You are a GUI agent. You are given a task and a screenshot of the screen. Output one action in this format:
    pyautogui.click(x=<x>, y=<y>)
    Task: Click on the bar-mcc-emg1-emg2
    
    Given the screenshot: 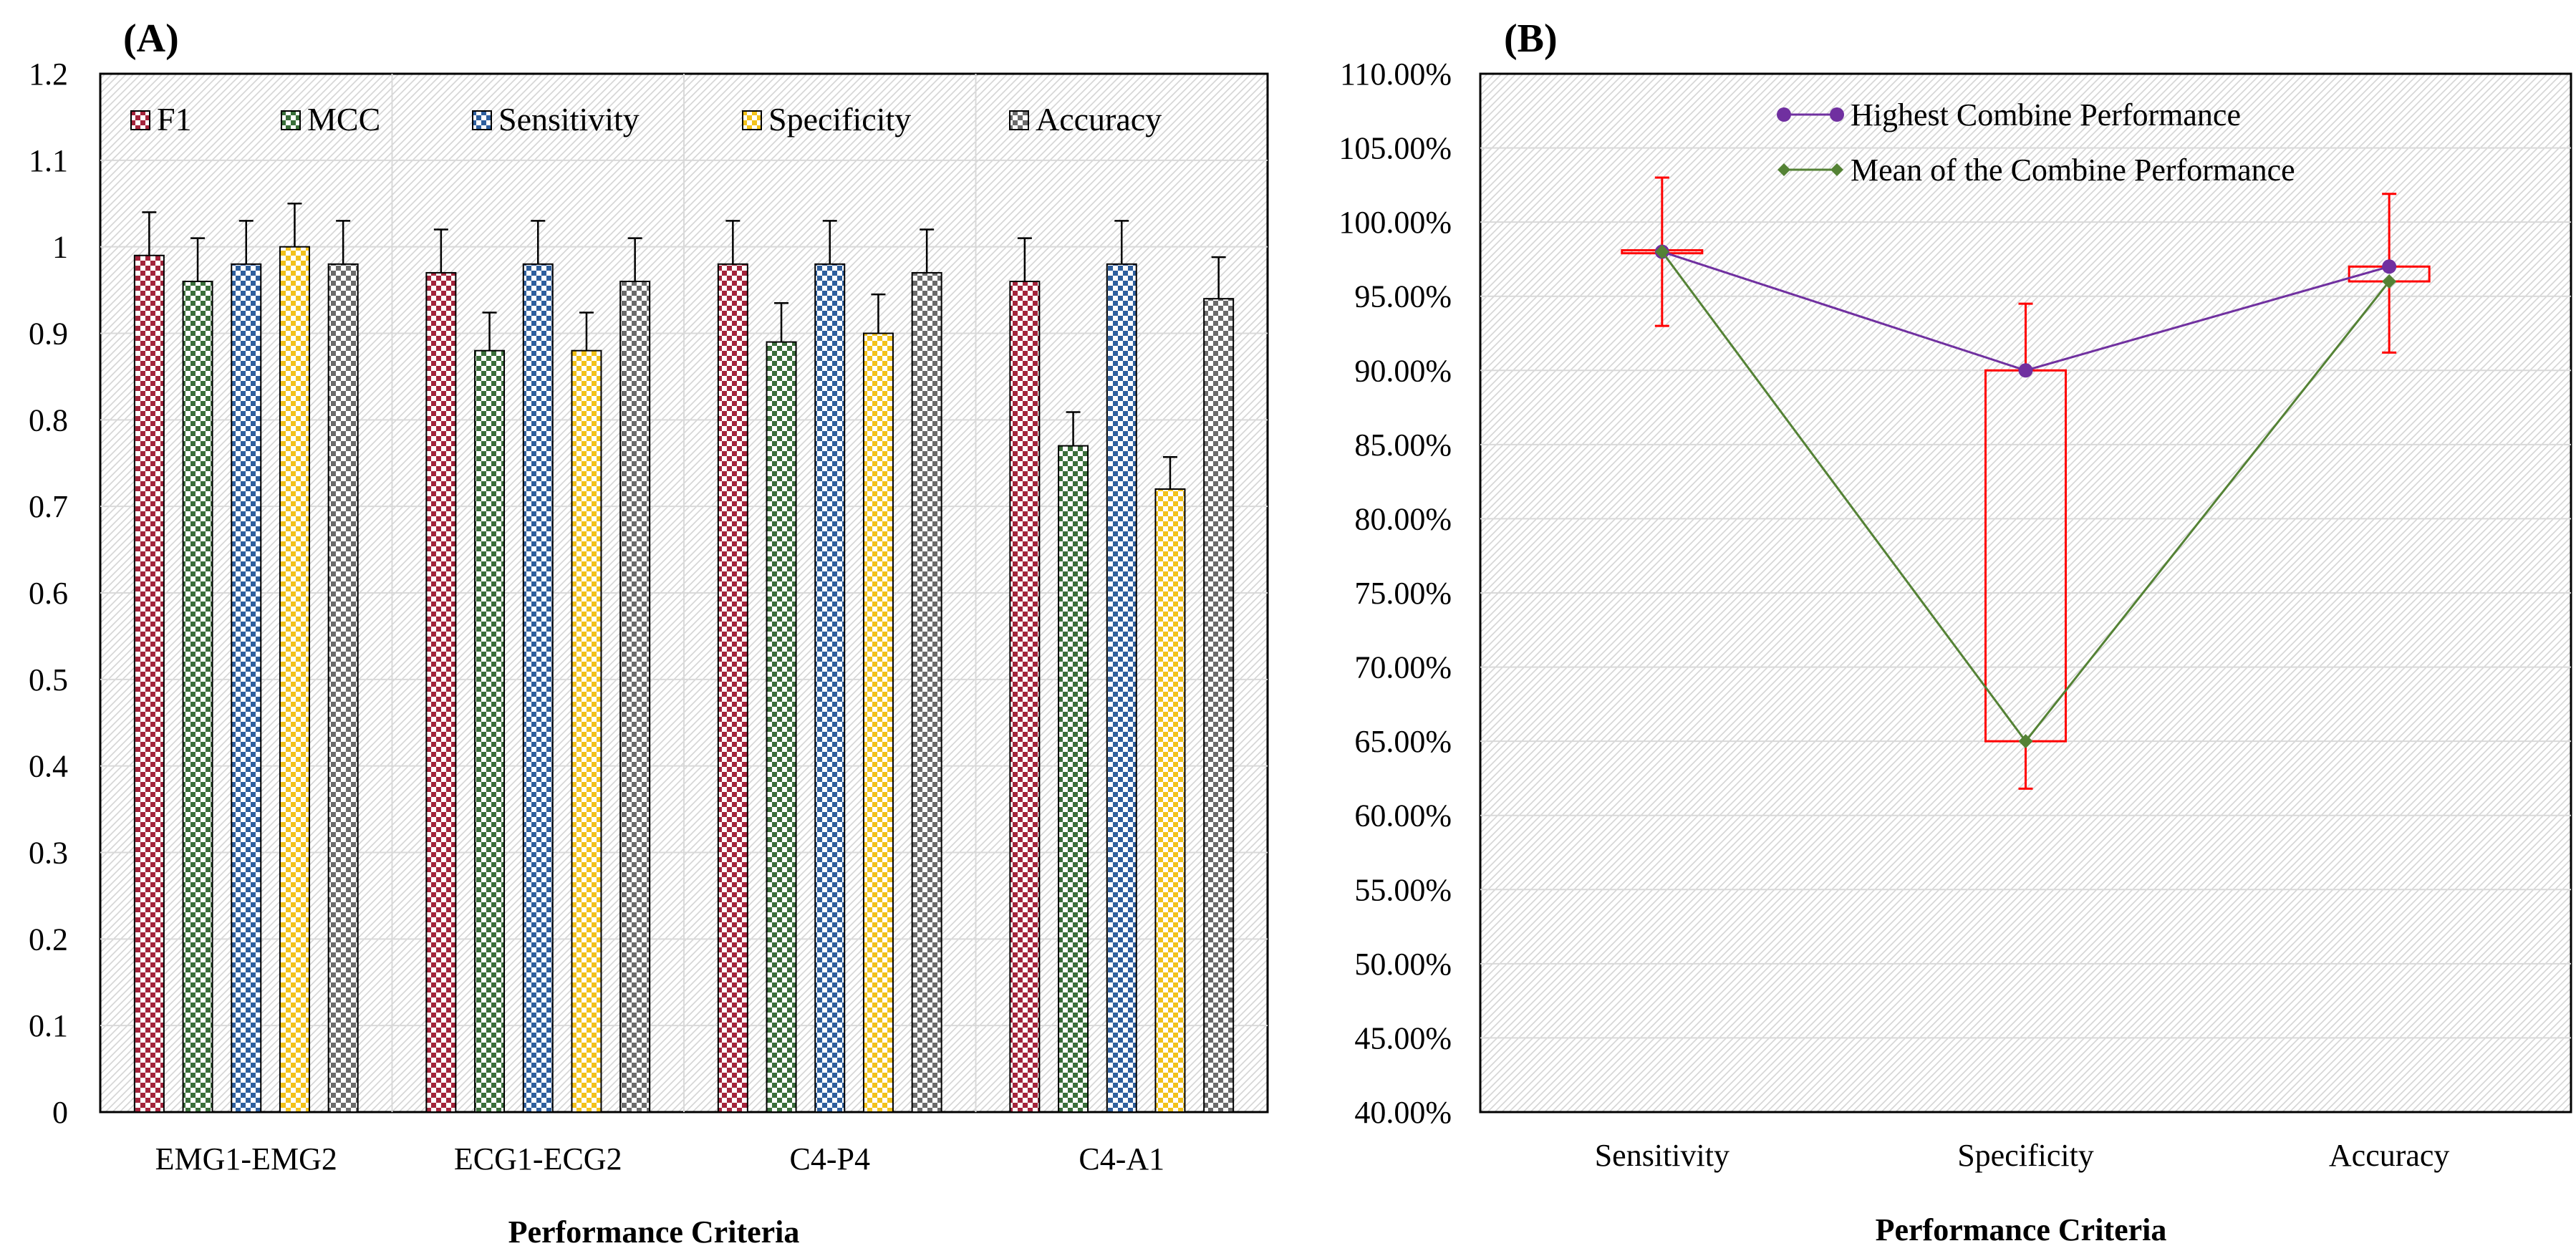 What is the action you would take?
    pyautogui.click(x=197, y=697)
    